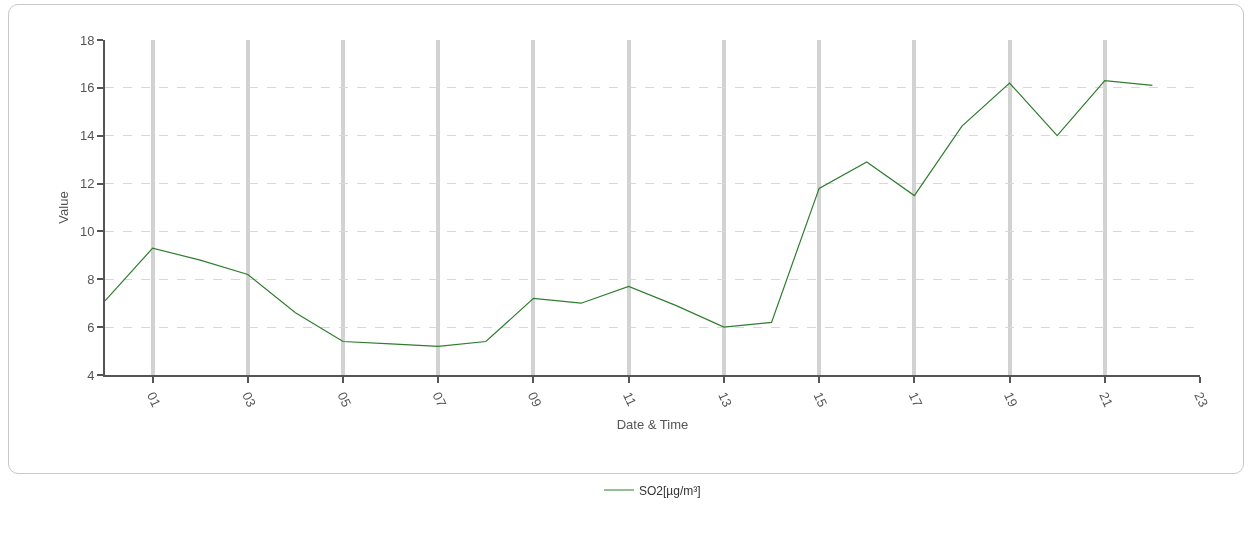  Describe the element at coordinates (1010, 399) in the screenshot. I see `x-tick-label: 19` at that location.